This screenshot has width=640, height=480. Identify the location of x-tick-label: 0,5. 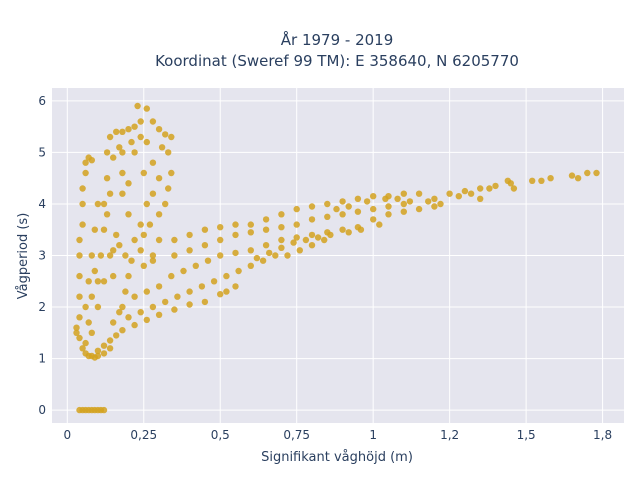
(220, 435).